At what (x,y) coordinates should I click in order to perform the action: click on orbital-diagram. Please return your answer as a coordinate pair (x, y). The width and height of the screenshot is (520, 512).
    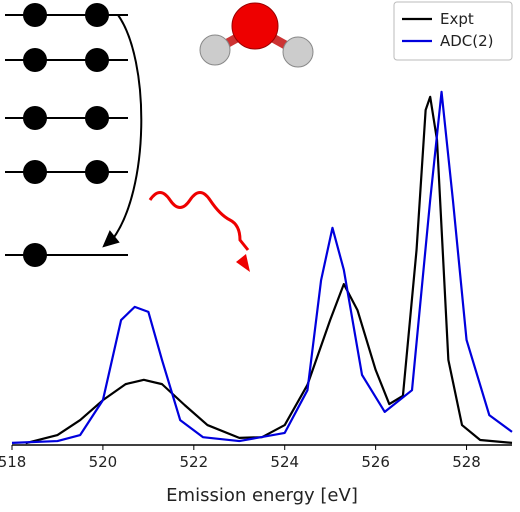
    Looking at the image, I should click on (74, 135).